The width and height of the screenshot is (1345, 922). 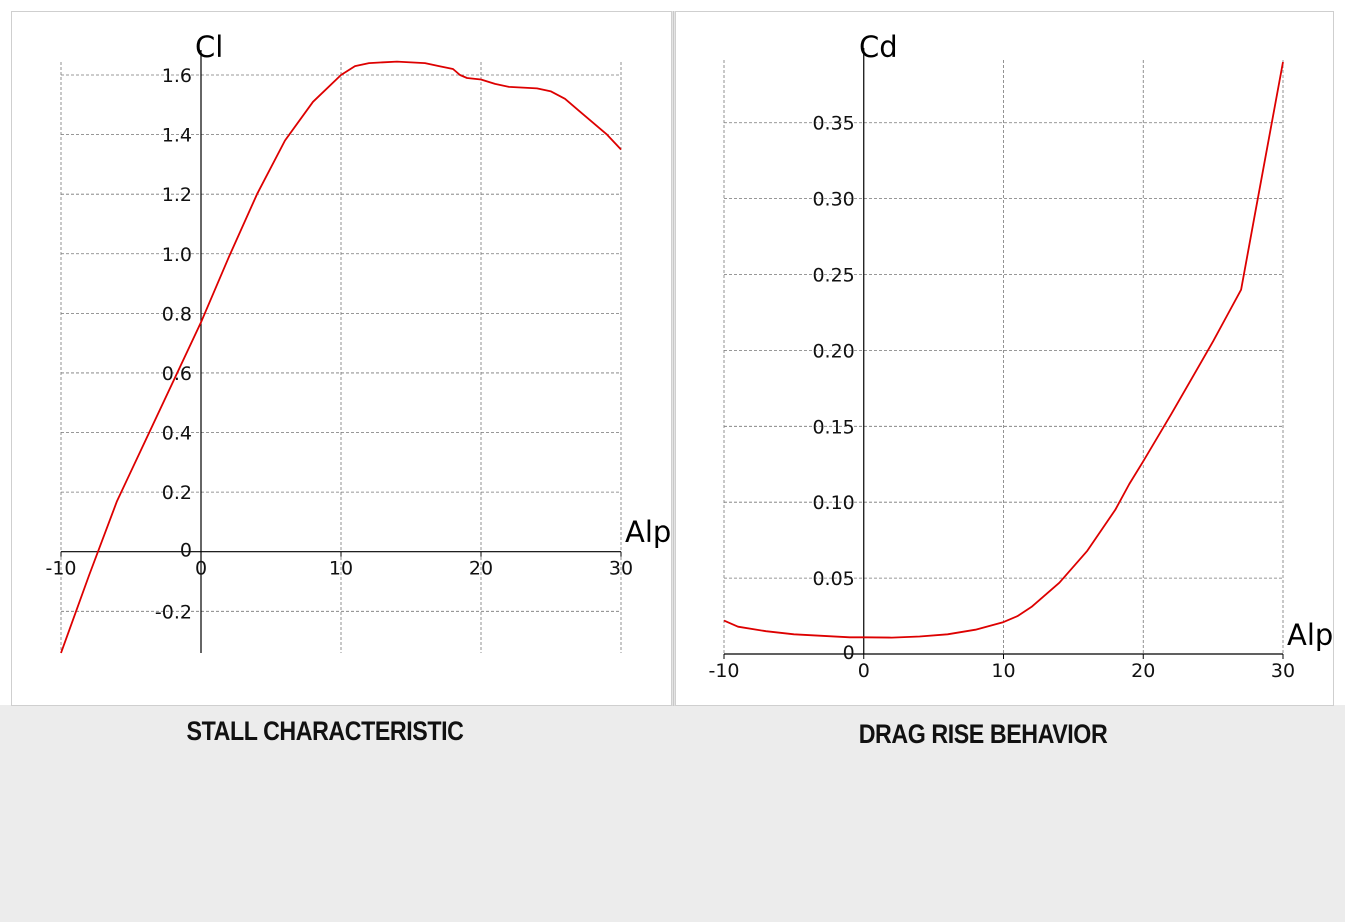 What do you see at coordinates (671, 851) in the screenshot?
I see `footer-inner` at bounding box center [671, 851].